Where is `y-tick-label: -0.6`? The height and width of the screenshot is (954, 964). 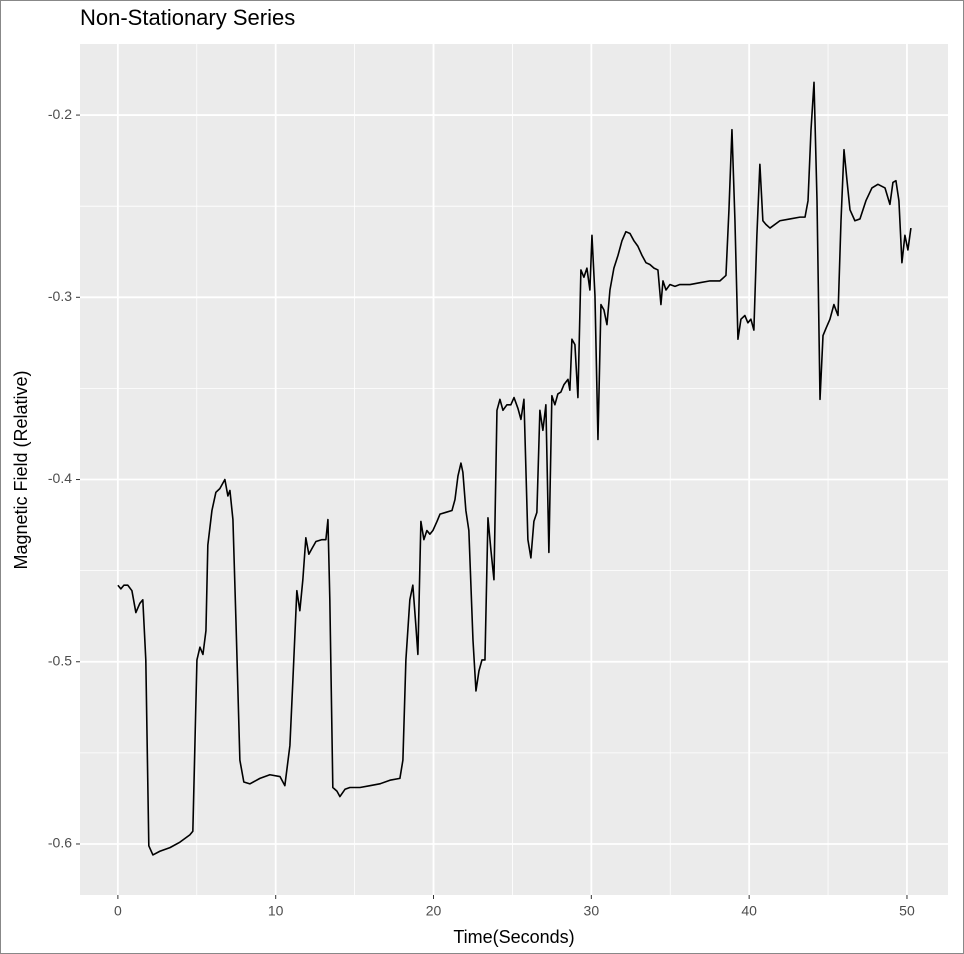 y-tick-label: -0.6 is located at coordinates (60, 843).